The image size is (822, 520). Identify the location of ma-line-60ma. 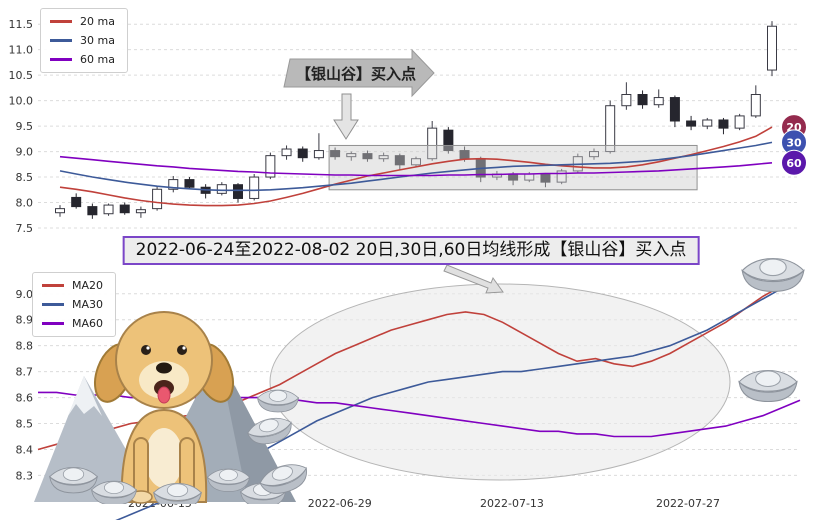
(416, 166).